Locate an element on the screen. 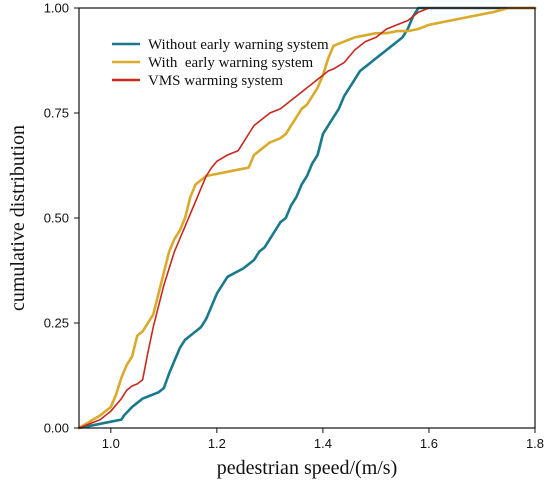  x-tick-label: 1.4 is located at coordinates (323, 443).